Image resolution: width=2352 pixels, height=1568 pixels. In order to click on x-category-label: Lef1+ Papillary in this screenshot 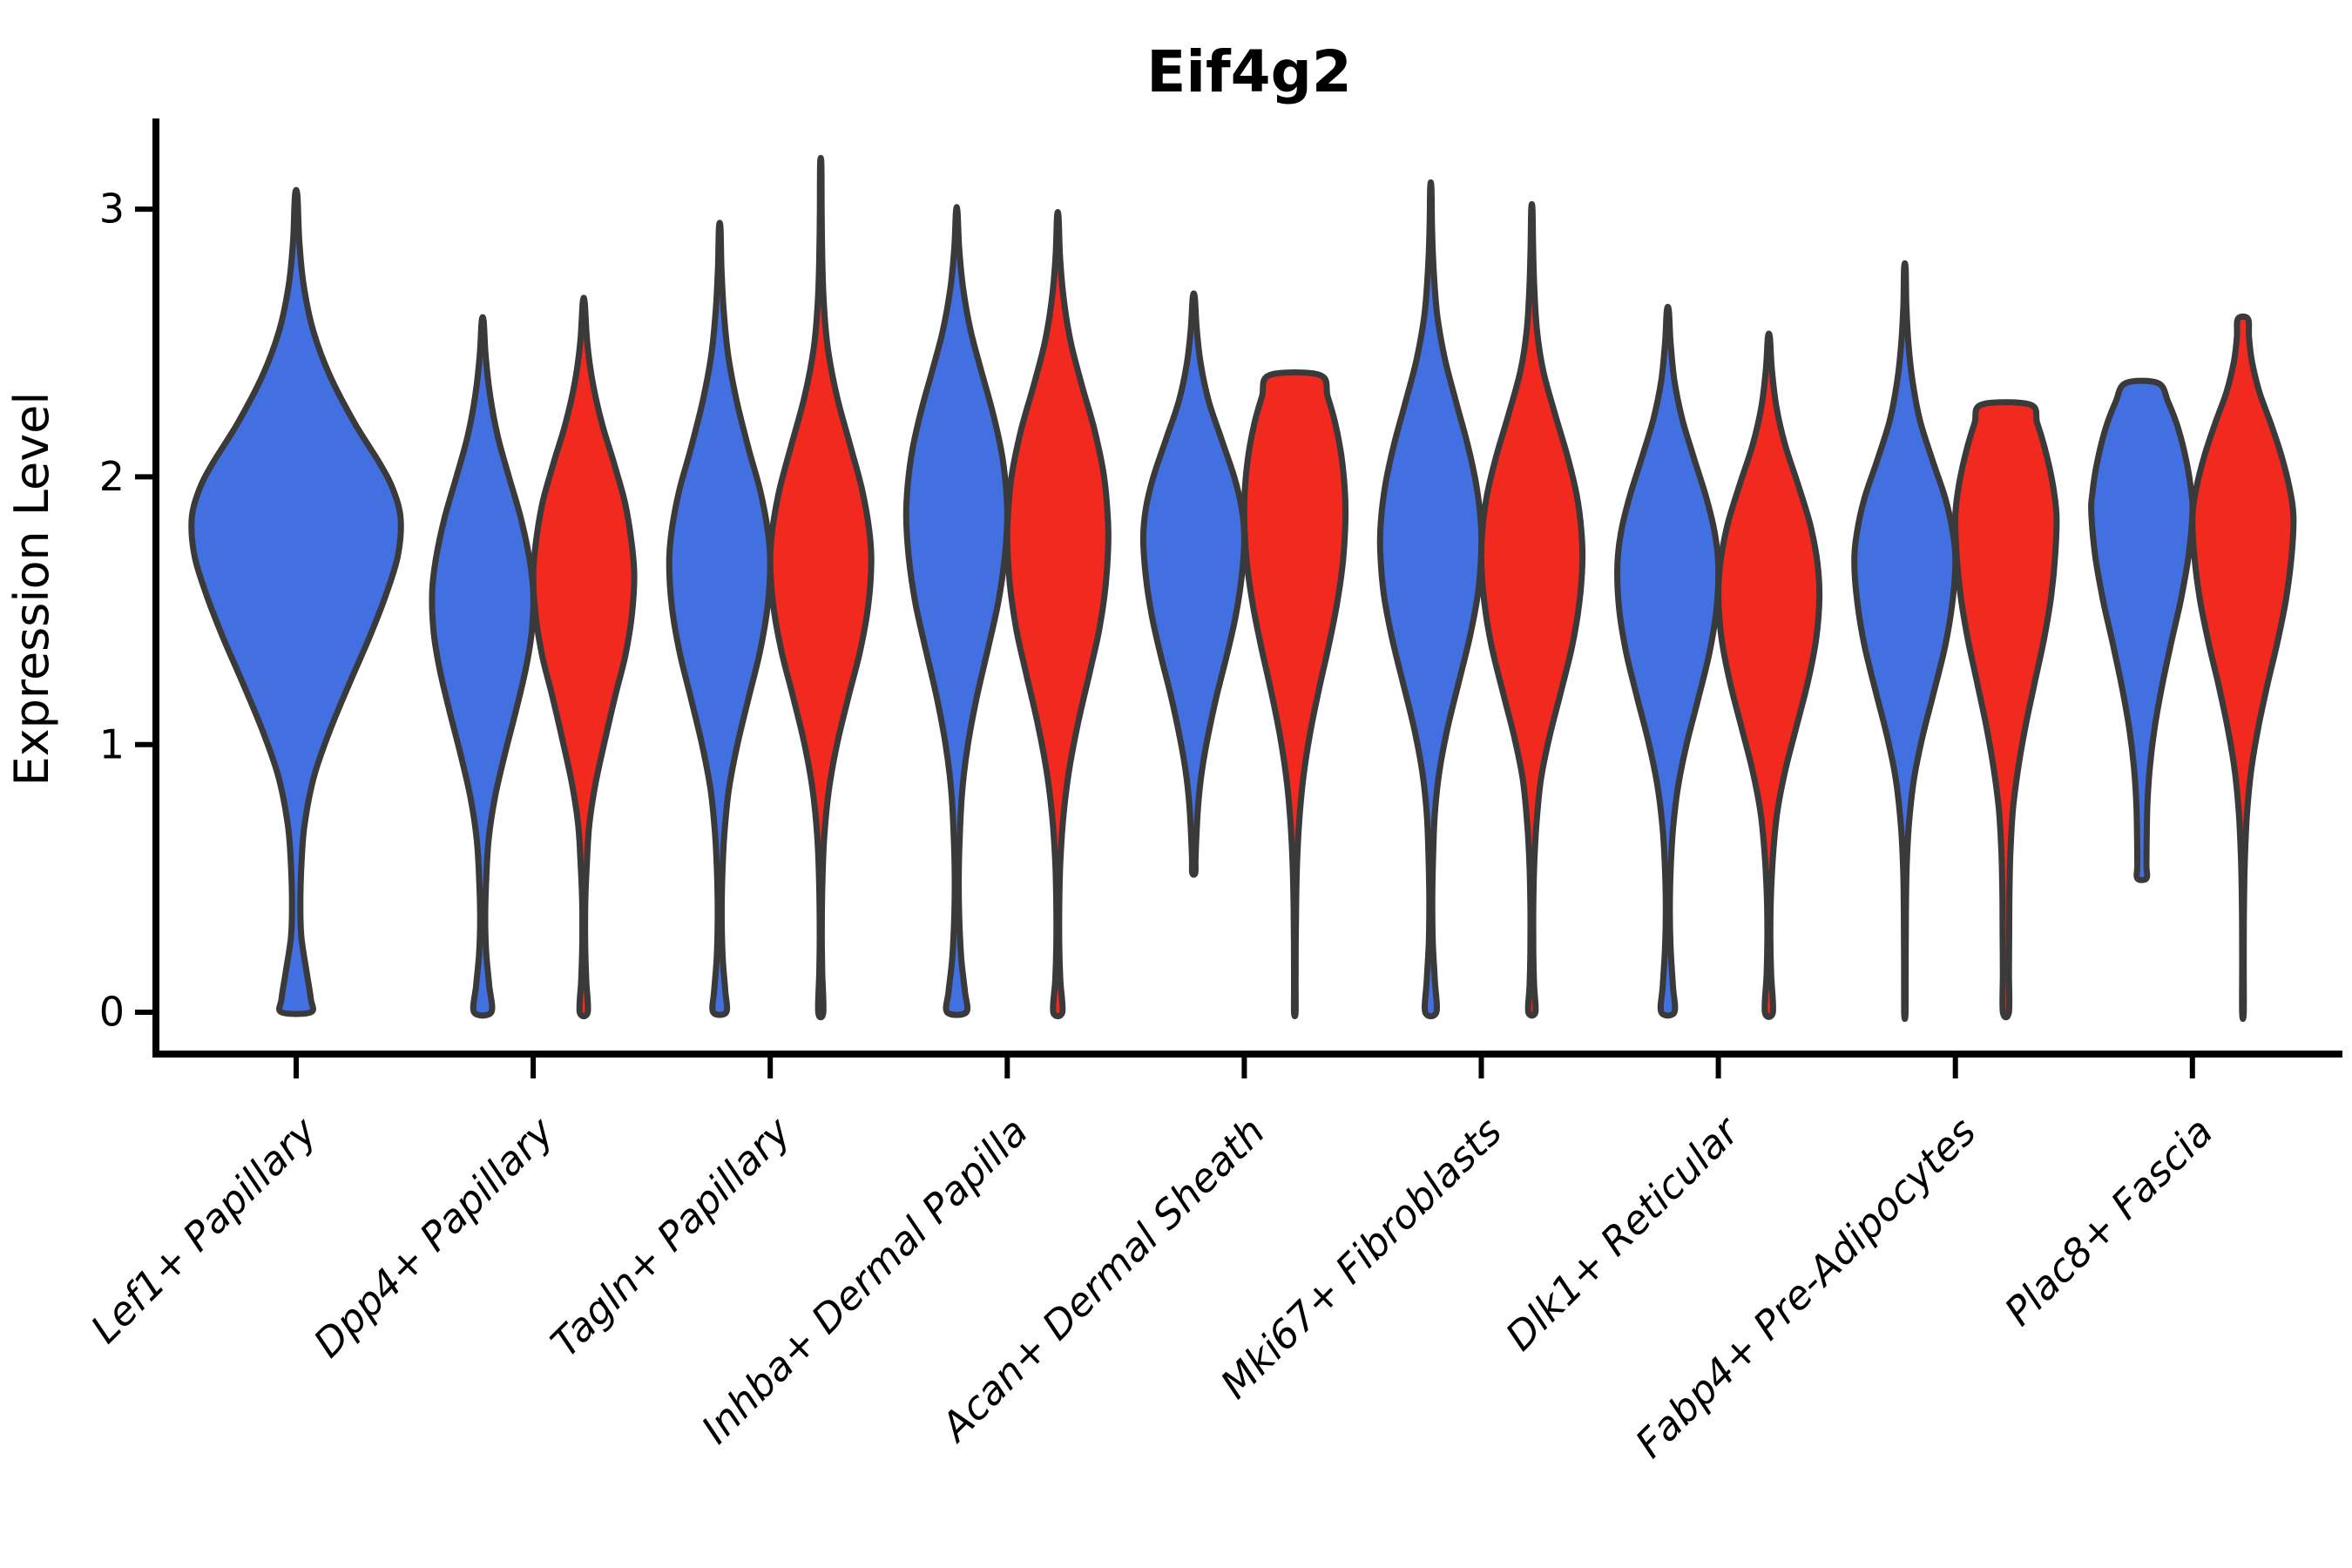, I will do `click(204, 1230)`.